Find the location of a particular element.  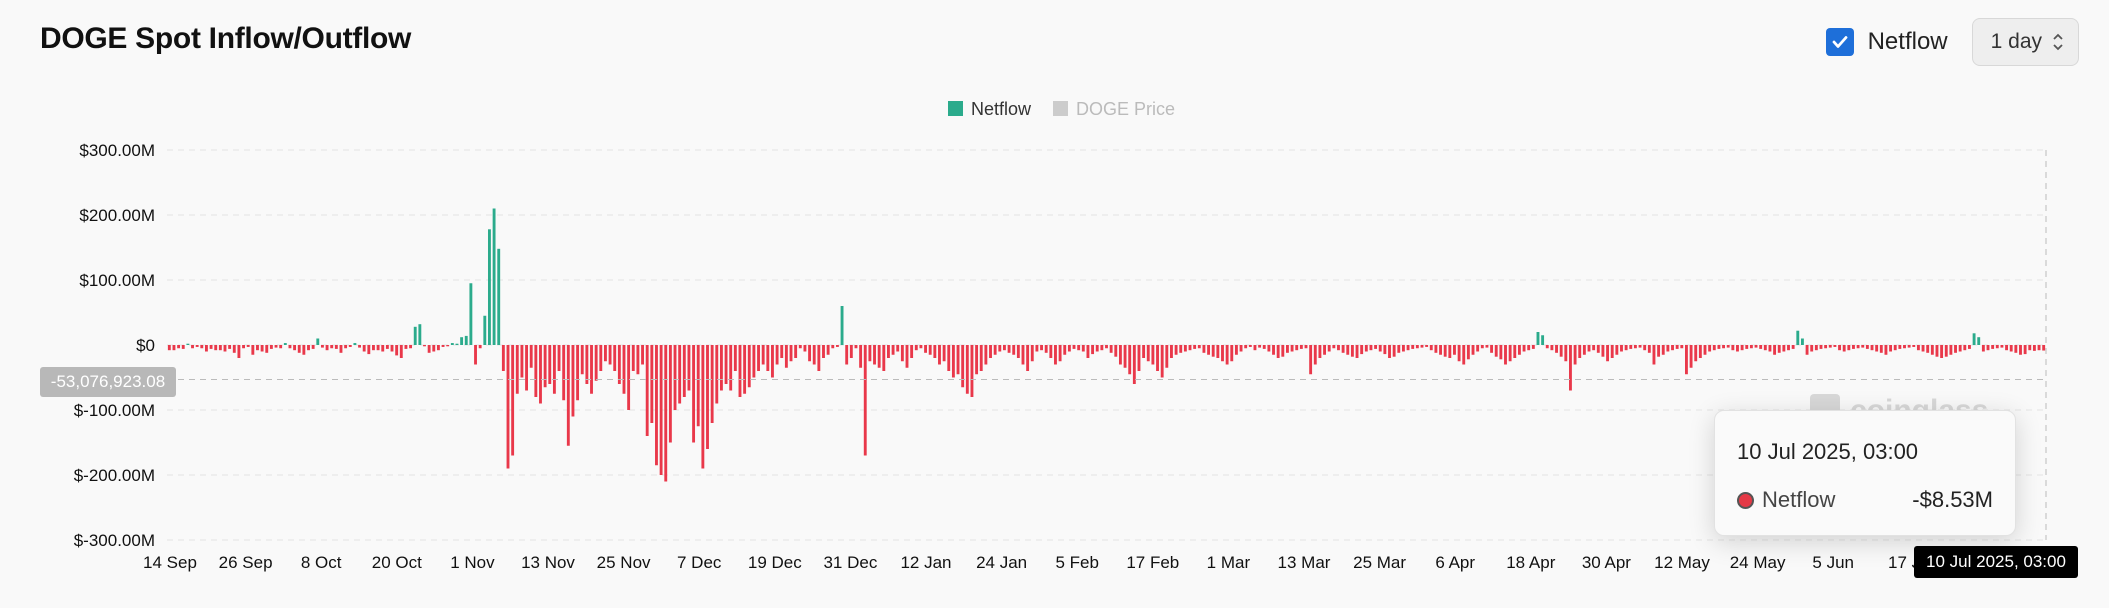

interval-select: 1 day is located at coordinates (2025, 42).